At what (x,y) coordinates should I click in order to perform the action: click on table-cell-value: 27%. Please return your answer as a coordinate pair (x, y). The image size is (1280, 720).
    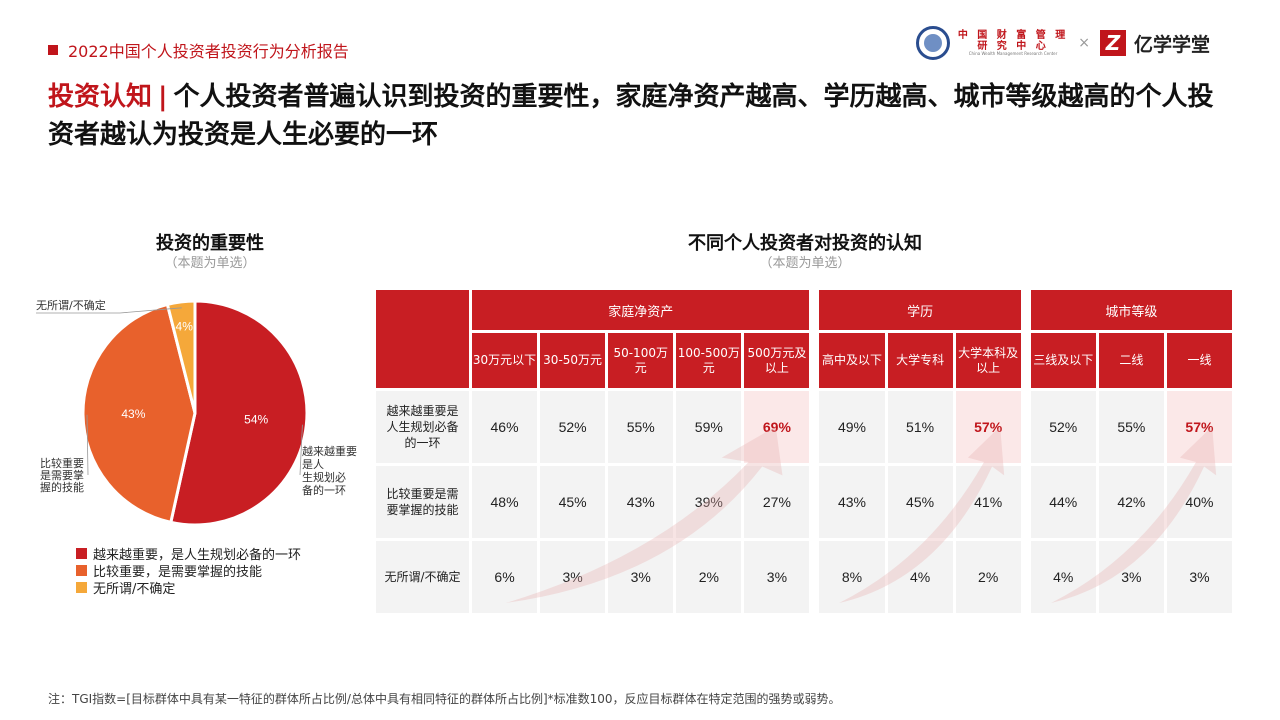
    Looking at the image, I should click on (777, 502).